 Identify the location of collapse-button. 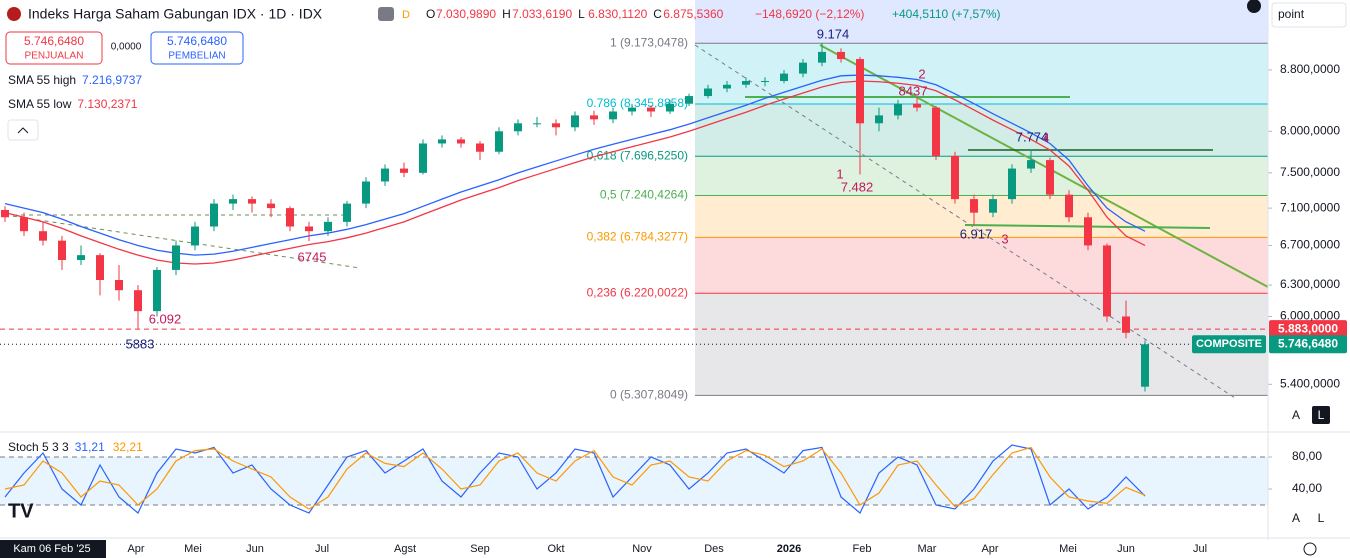
(23, 130).